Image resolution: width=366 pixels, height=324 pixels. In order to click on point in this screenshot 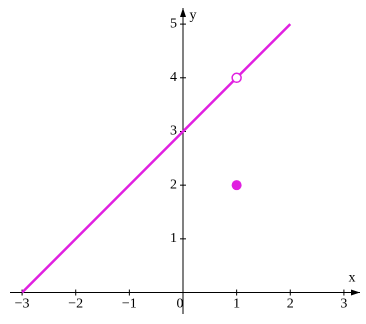, I will do `click(236, 185)`.